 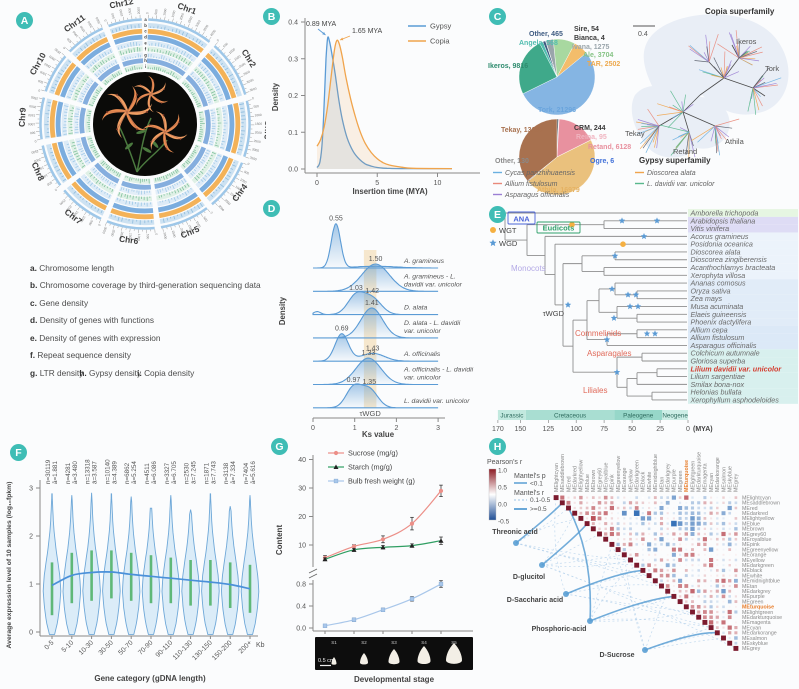 I want to click on chromosome-label: Chr12, so click(x=122, y=5).